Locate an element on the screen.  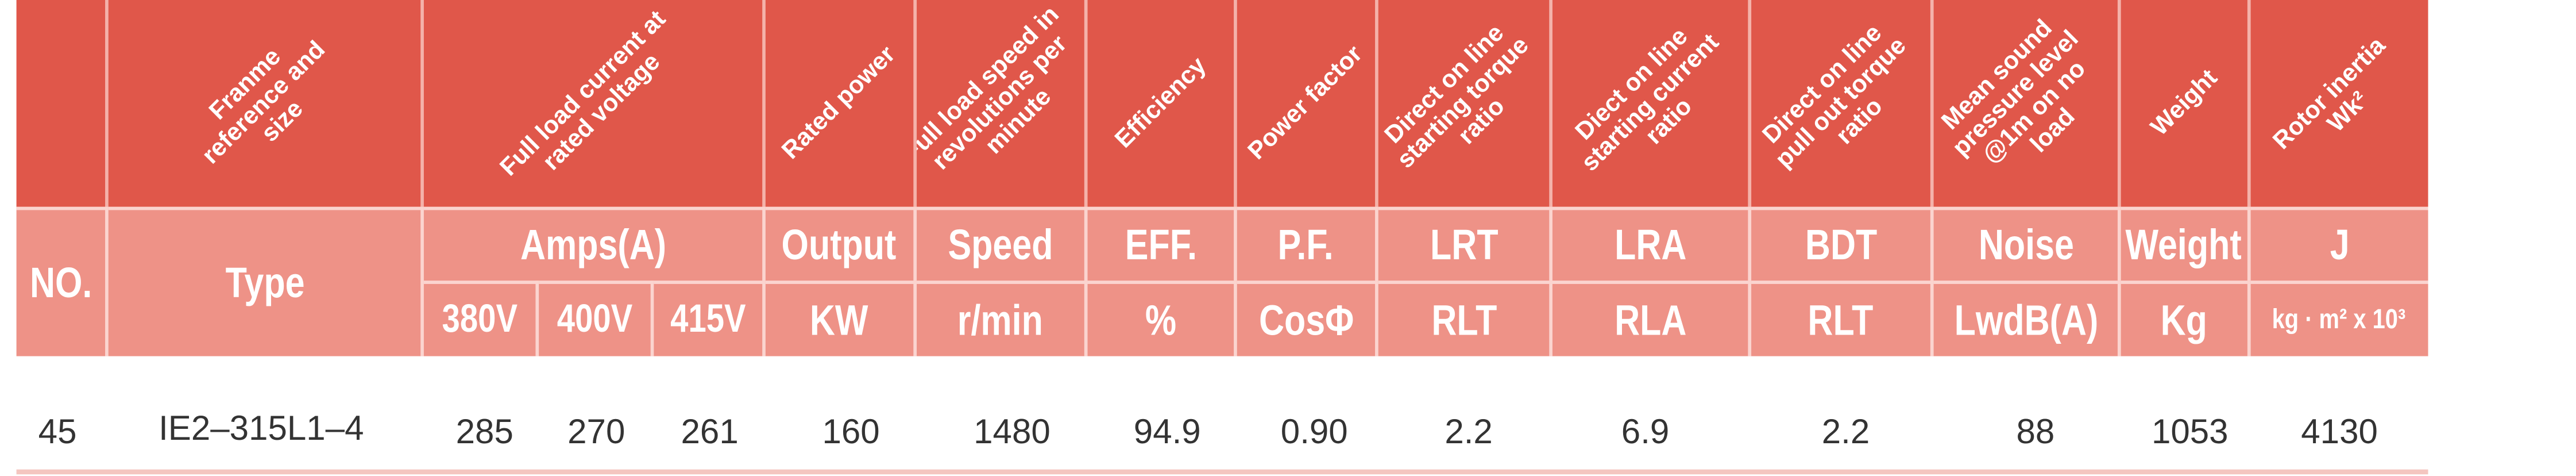
col-lra: LRA is located at coordinates (1652, 244).